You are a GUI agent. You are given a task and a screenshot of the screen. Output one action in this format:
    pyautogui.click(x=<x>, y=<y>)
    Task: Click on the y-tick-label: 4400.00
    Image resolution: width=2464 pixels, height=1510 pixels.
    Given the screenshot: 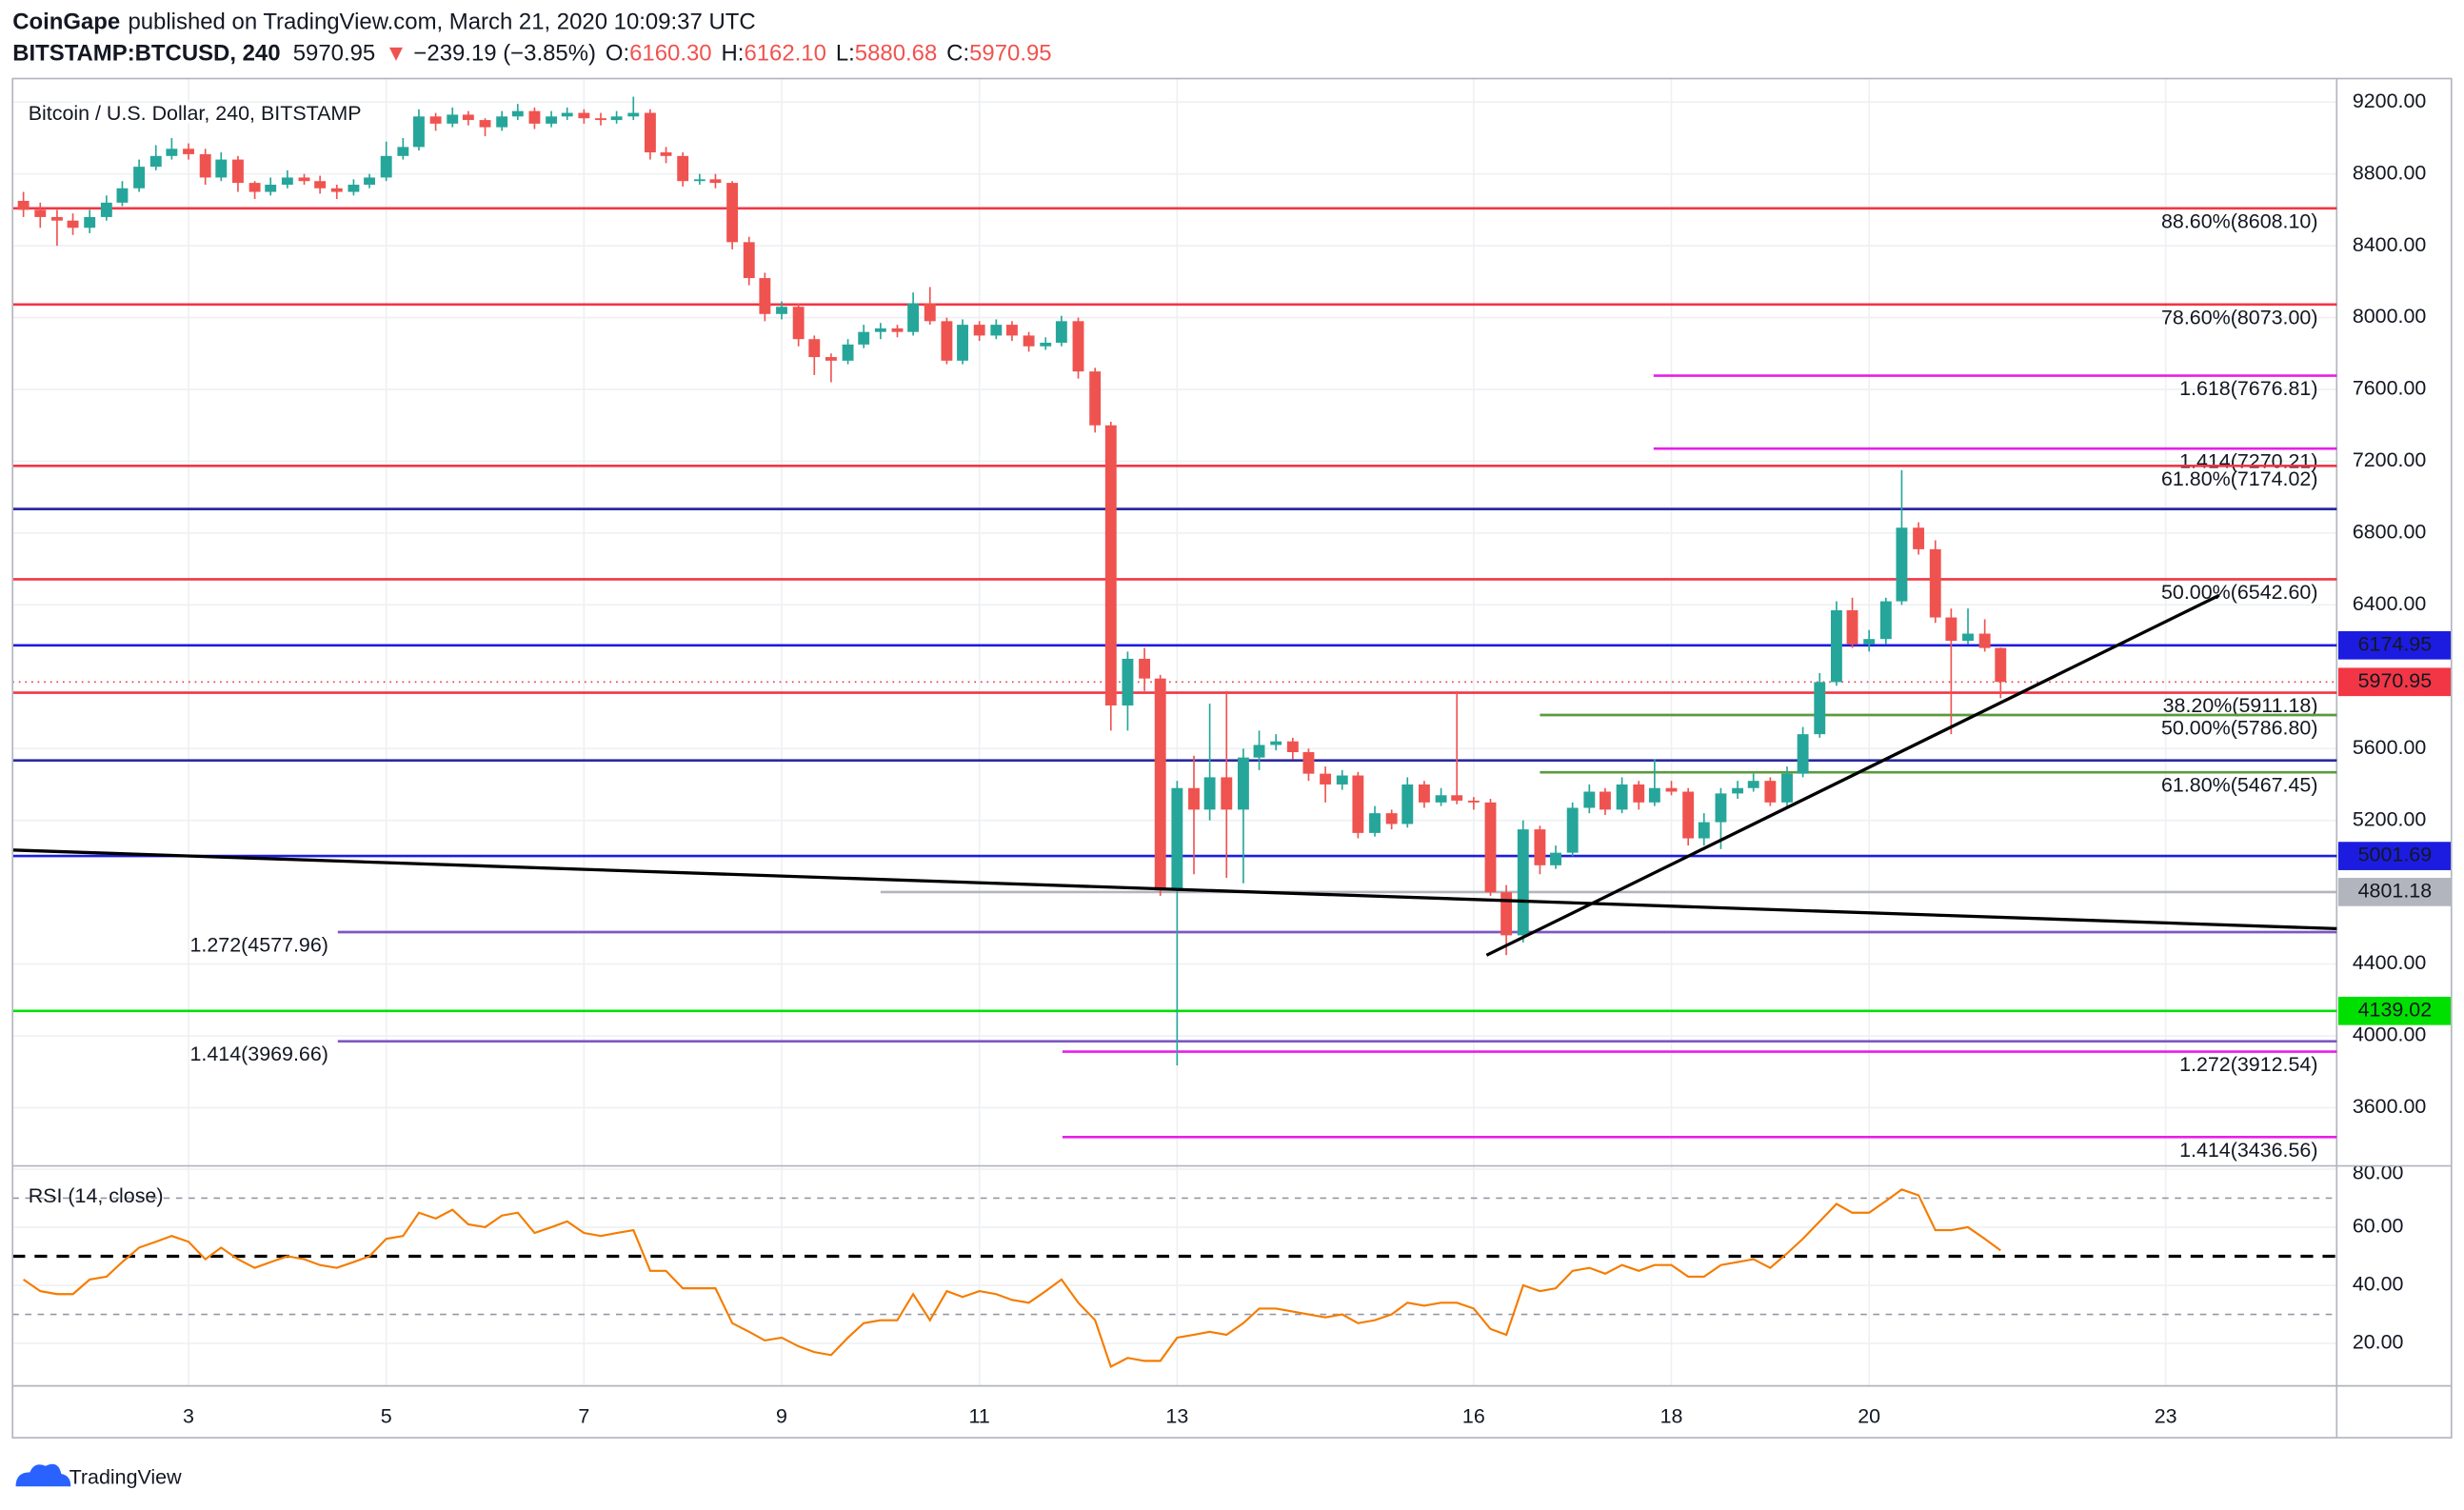 What is the action you would take?
    pyautogui.click(x=2390, y=962)
    